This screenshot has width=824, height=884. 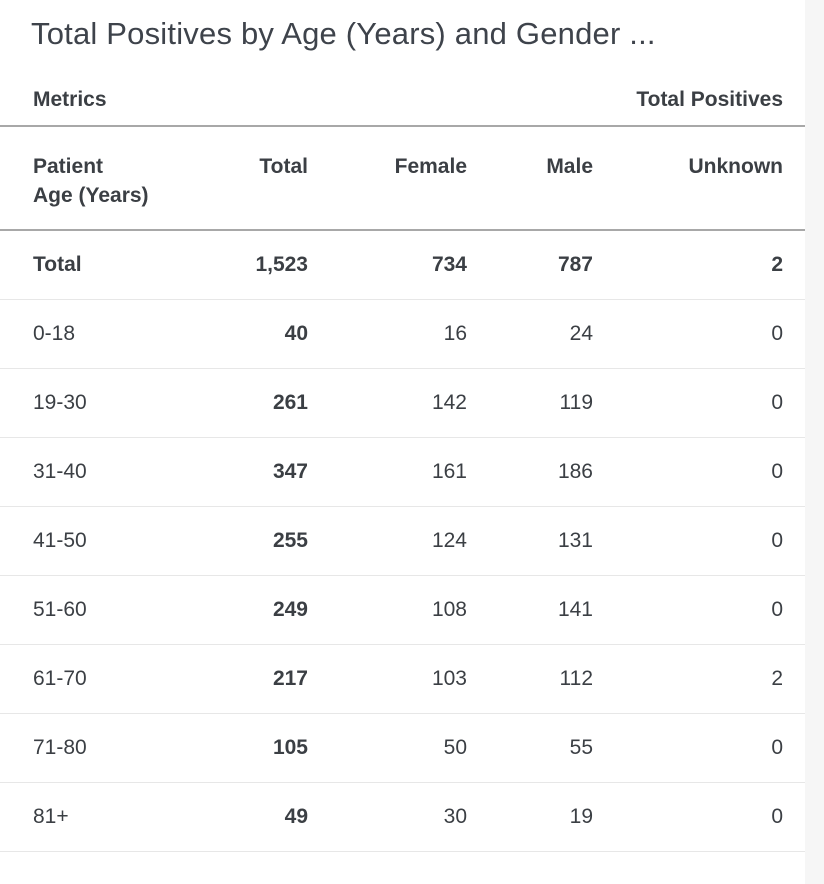 What do you see at coordinates (87, 265) in the screenshot?
I see `row-label: Total` at bounding box center [87, 265].